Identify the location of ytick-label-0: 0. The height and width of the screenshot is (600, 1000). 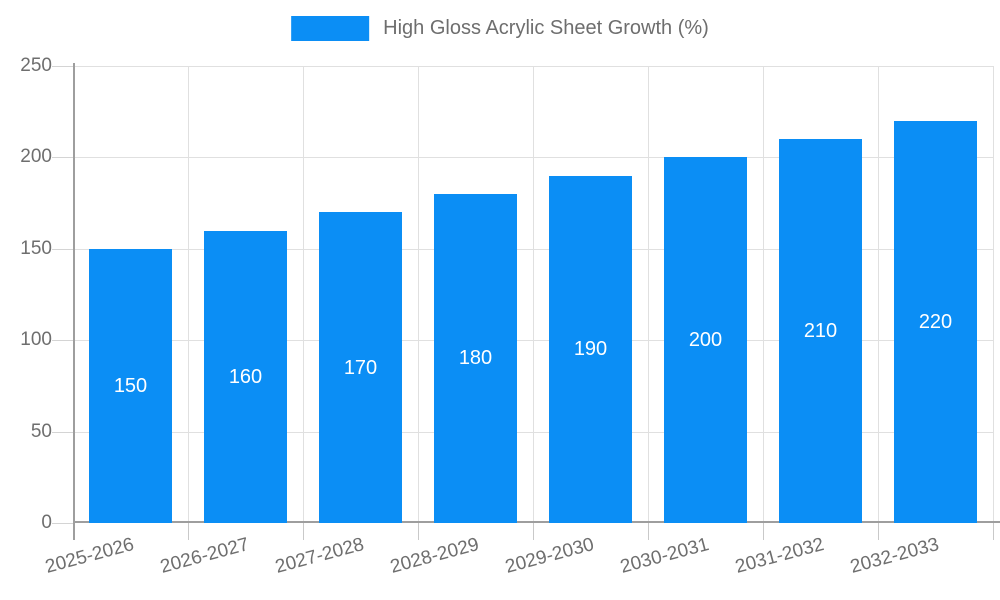
(46, 522).